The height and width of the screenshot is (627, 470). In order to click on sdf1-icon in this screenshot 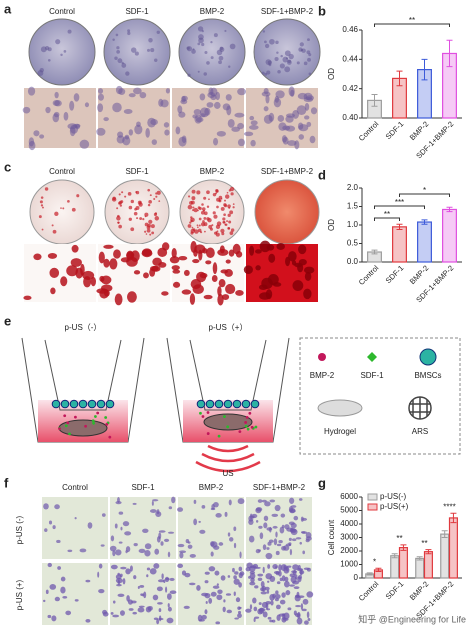, I will do `click(372, 357)`.